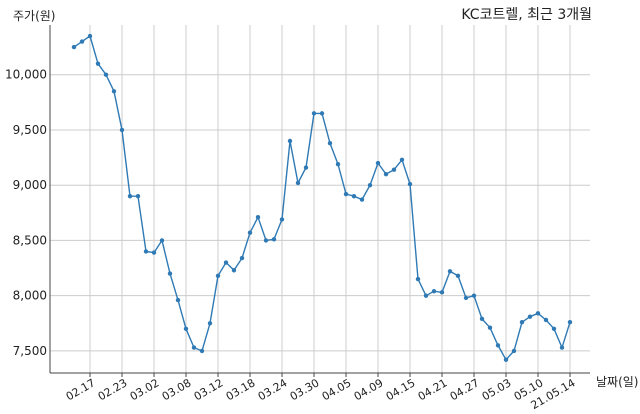 The image size is (640, 414). What do you see at coordinates (433, 389) in the screenshot?
I see `x-tick-label: 04.21` at bounding box center [433, 389].